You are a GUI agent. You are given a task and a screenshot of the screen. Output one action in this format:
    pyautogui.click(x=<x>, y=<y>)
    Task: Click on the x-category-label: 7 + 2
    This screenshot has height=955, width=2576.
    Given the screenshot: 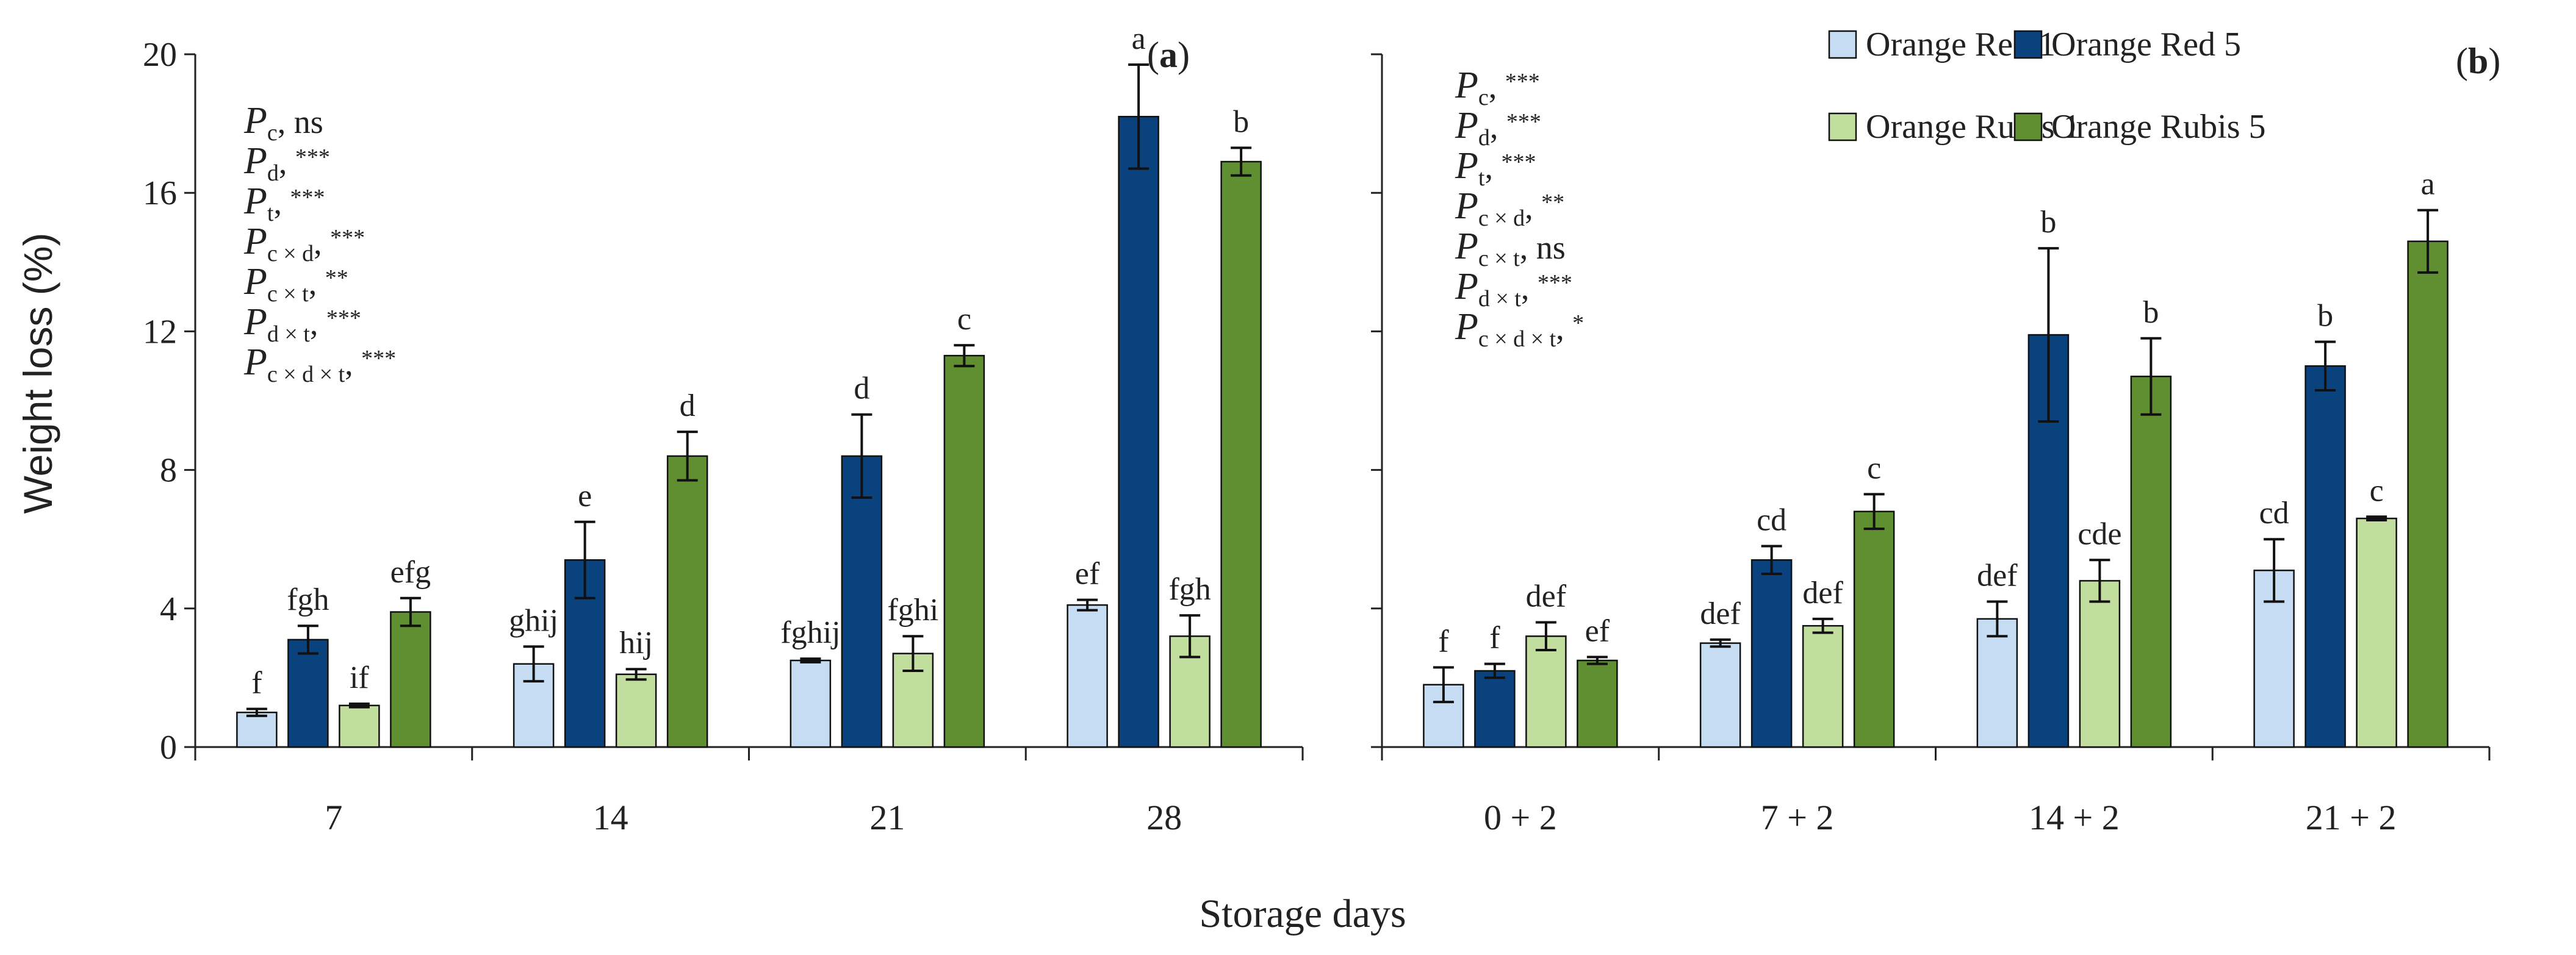 What is the action you would take?
    pyautogui.click(x=1797, y=817)
    